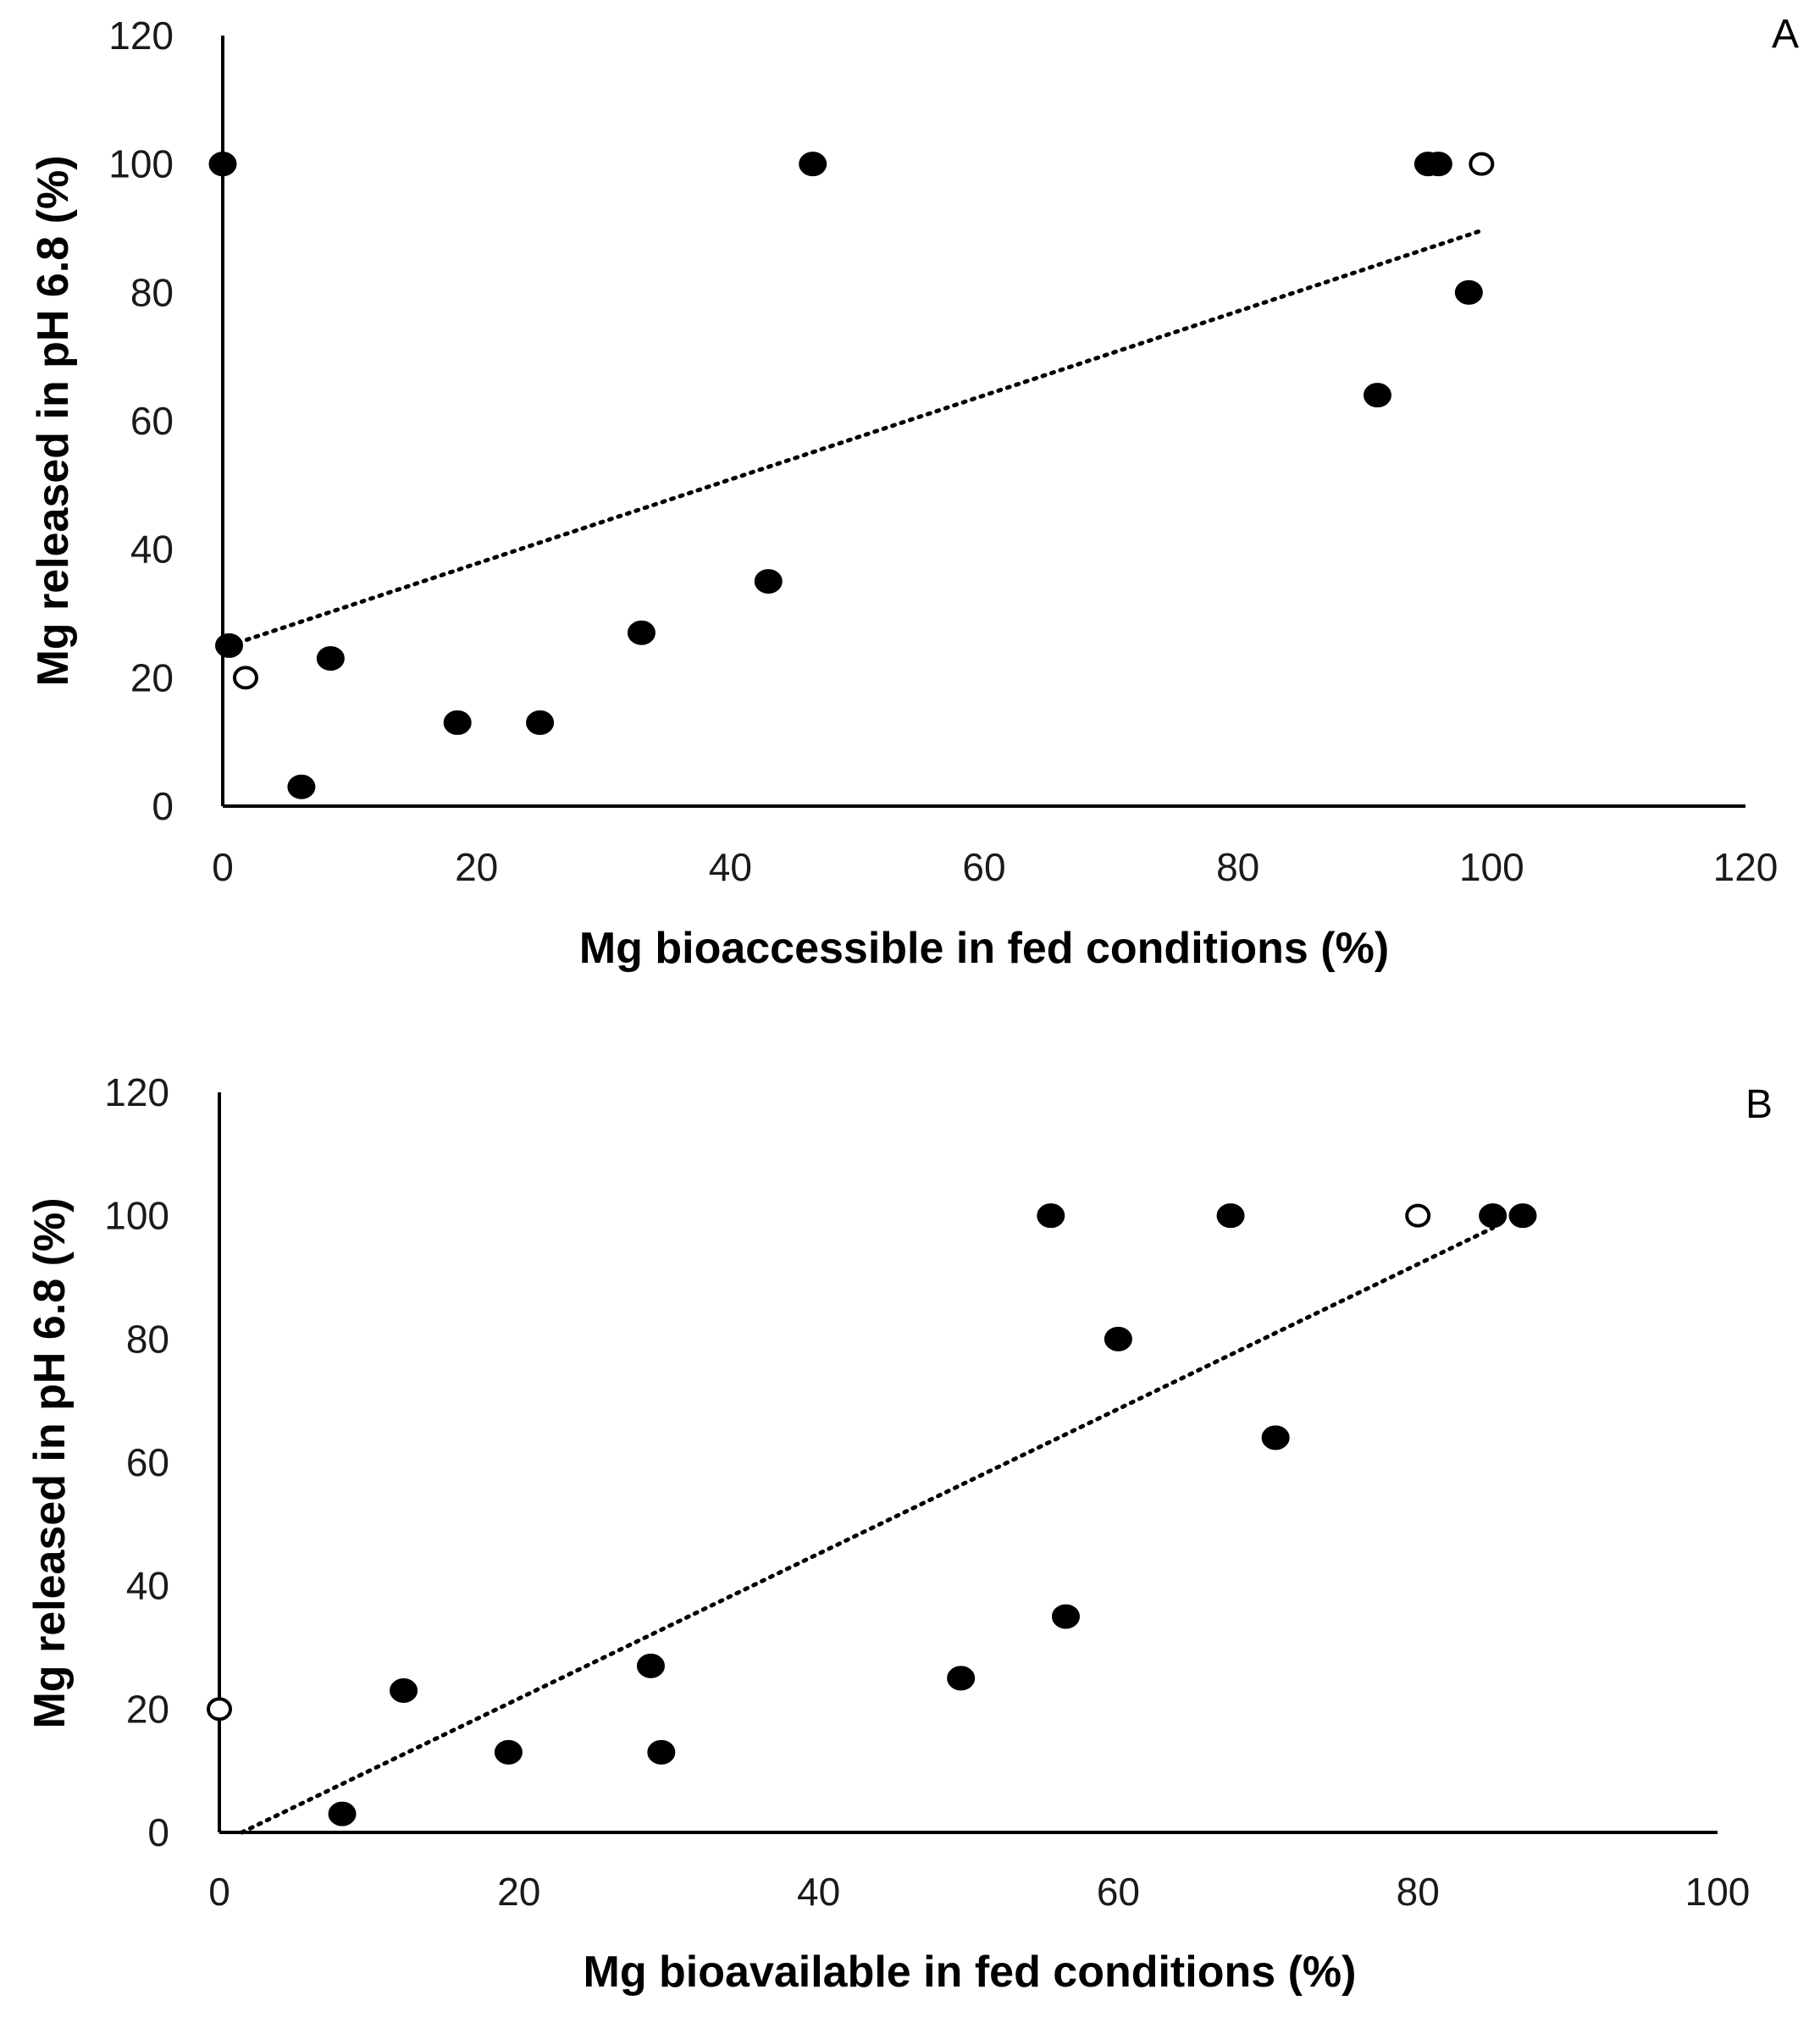 Image resolution: width=1820 pixels, height=2017 pixels. What do you see at coordinates (1237, 867) in the screenshot?
I see `panel-a-x-tick-label: 80` at bounding box center [1237, 867].